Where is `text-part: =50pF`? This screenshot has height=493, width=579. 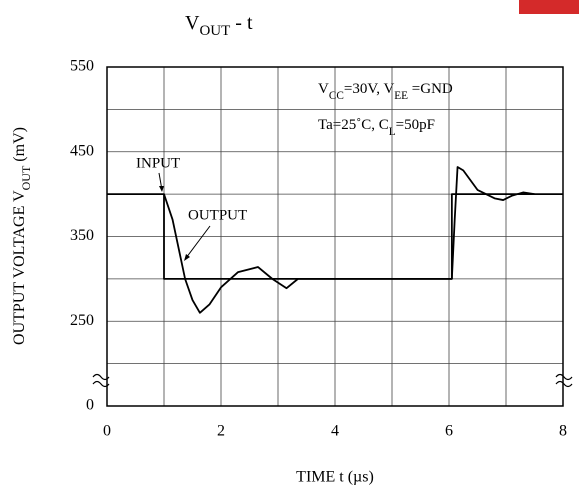 text-part: =50pF is located at coordinates (415, 125).